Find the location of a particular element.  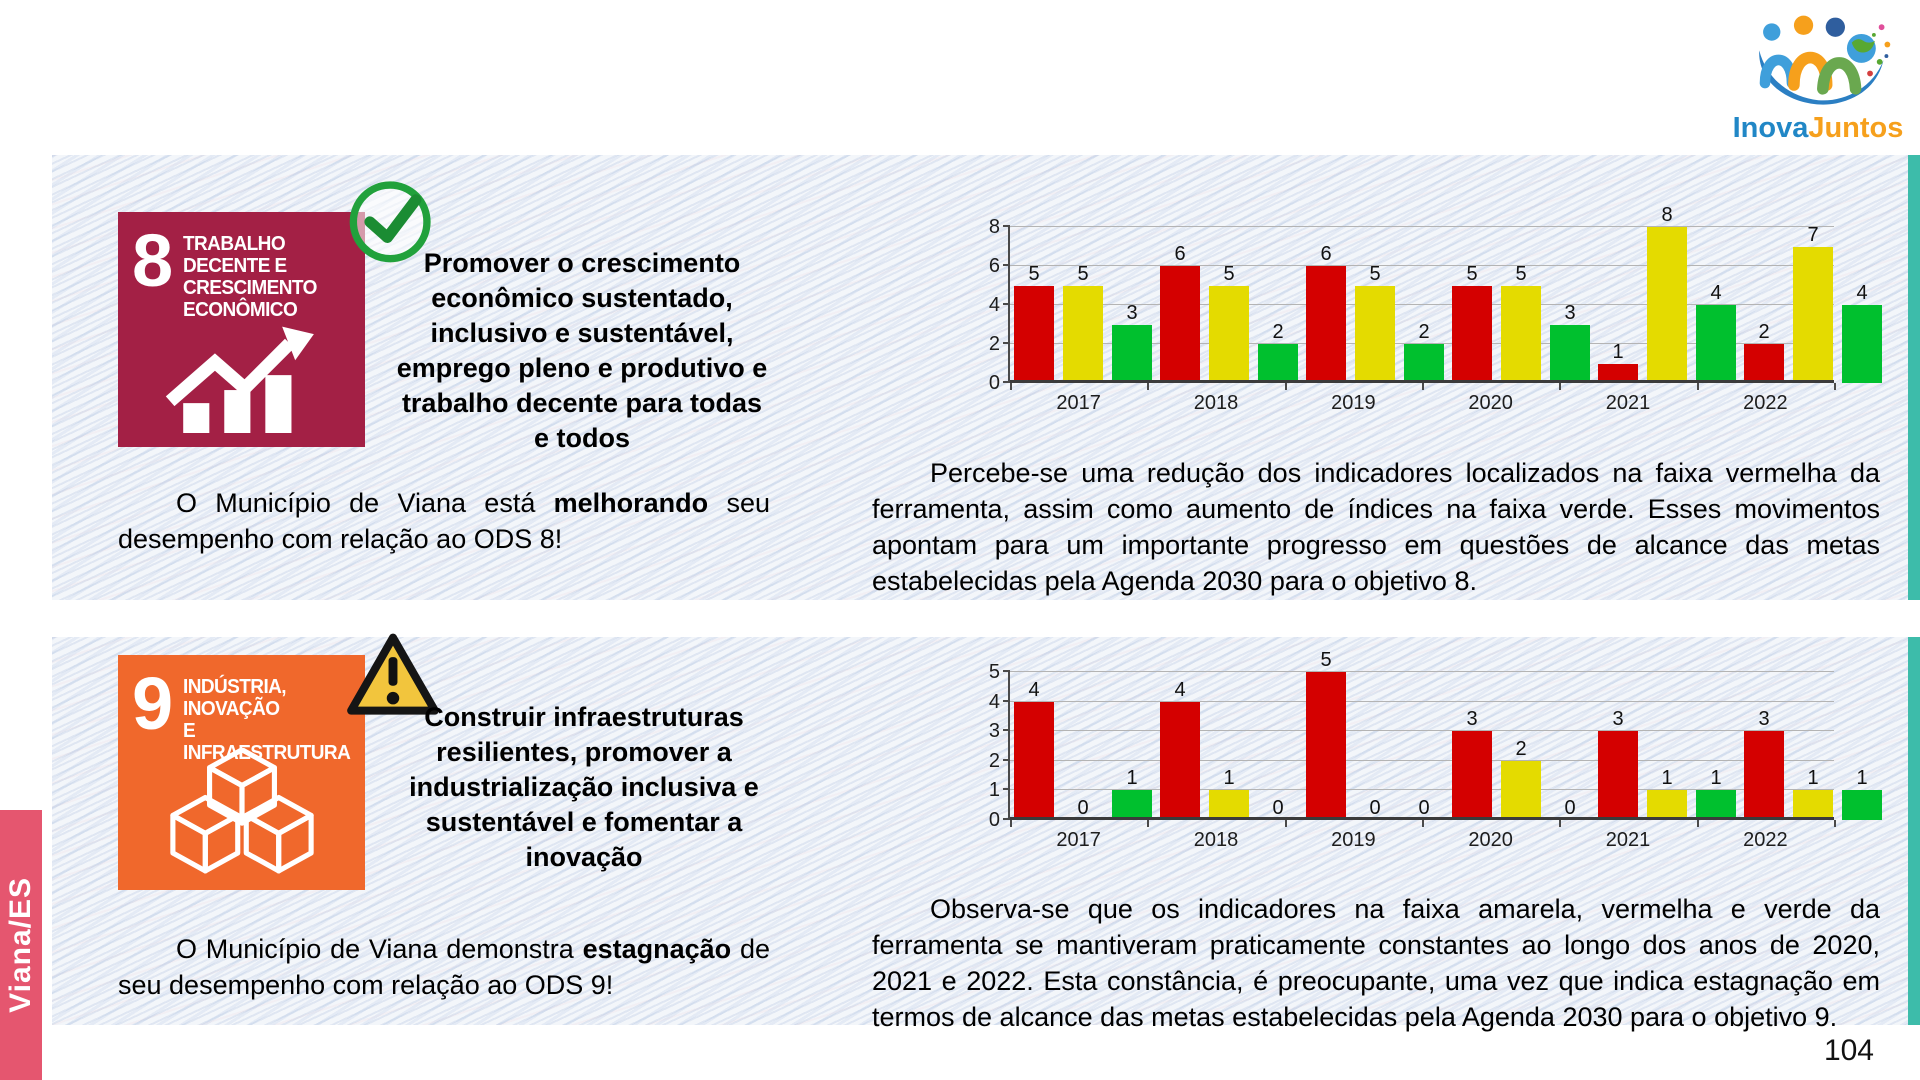

chart-bar-groups: 5 5 3 6 5 2 6 5 2 5 5 3 1 8 4 2 7 4 is located at coordinates (1446, 294).